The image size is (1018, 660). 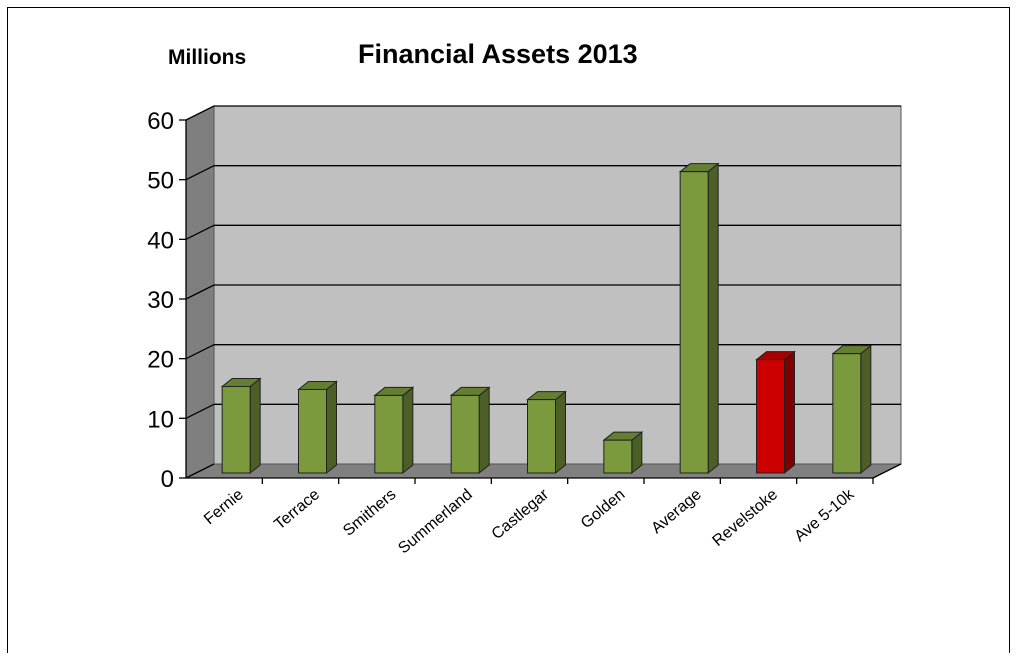 I want to click on y-tick-label: 60, so click(x=160, y=121).